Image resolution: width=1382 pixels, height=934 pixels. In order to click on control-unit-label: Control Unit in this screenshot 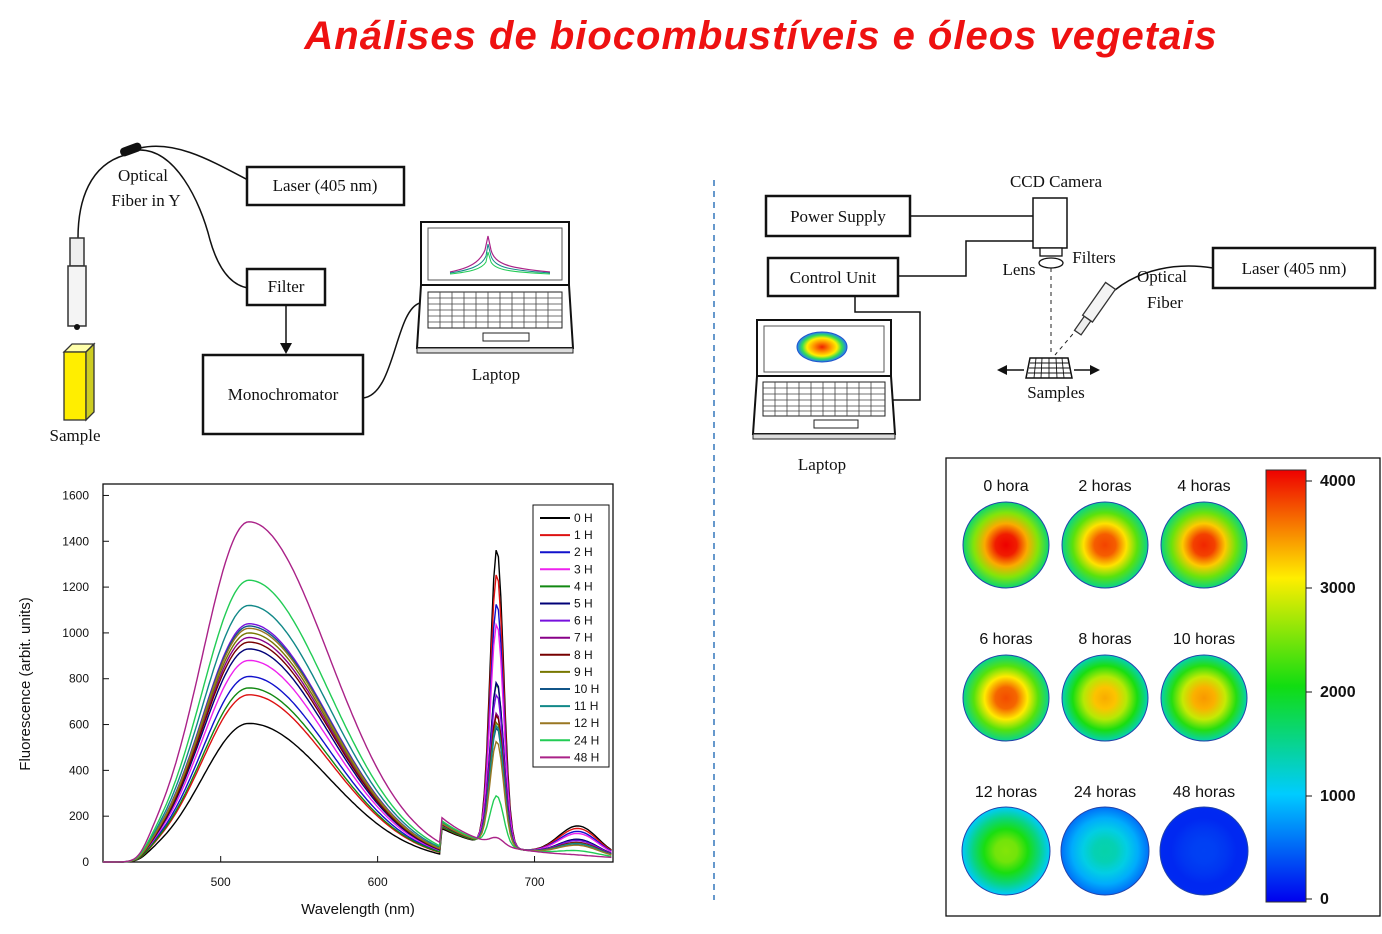, I will do `click(833, 277)`.